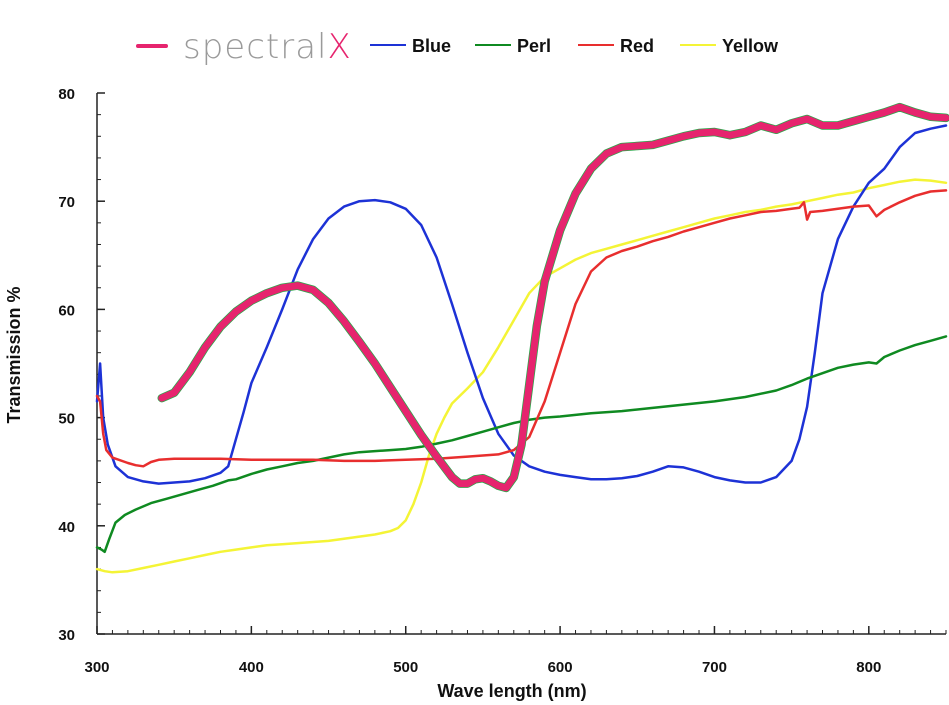 The image size is (949, 705). Describe the element at coordinates (66, 202) in the screenshot. I see `y-tick-label: 70` at that location.